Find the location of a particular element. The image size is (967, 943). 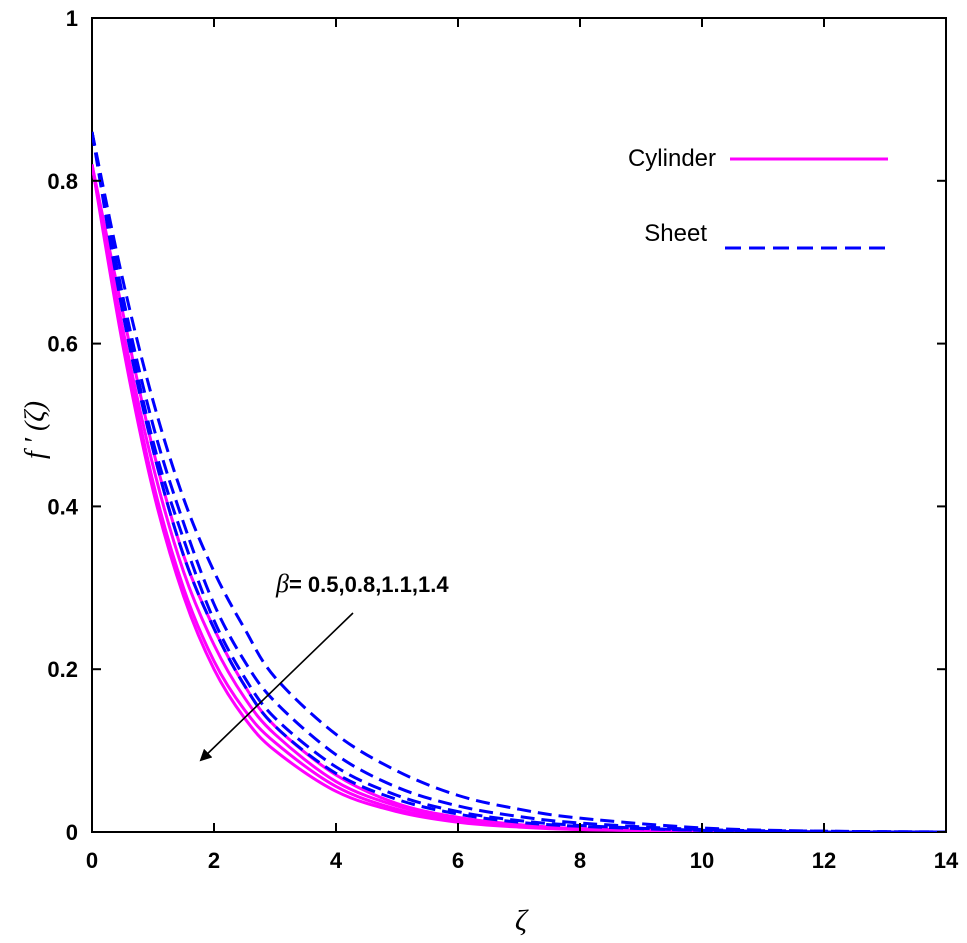

beta-symbol: β is located at coordinates (282, 583).